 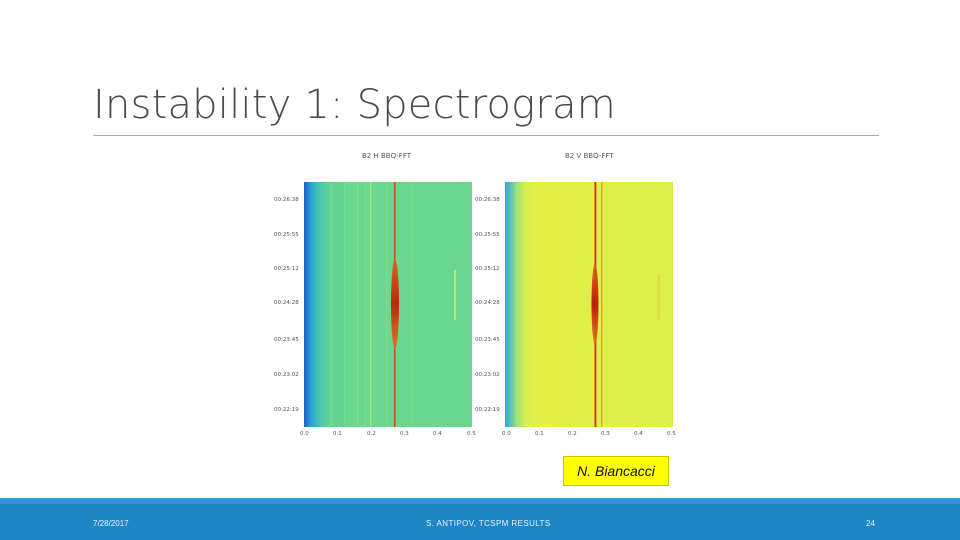 What do you see at coordinates (589, 156) in the screenshot?
I see `panel-title-v: B2 V BBQ-FFT` at bounding box center [589, 156].